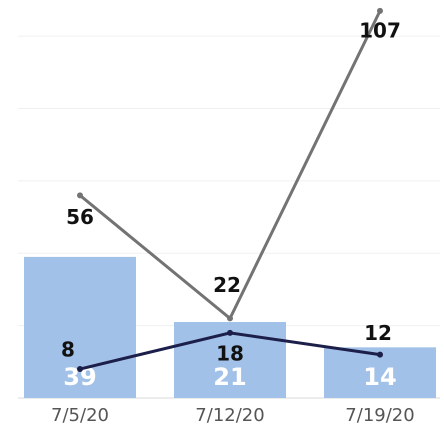  I want to click on bar, so click(80, 327).